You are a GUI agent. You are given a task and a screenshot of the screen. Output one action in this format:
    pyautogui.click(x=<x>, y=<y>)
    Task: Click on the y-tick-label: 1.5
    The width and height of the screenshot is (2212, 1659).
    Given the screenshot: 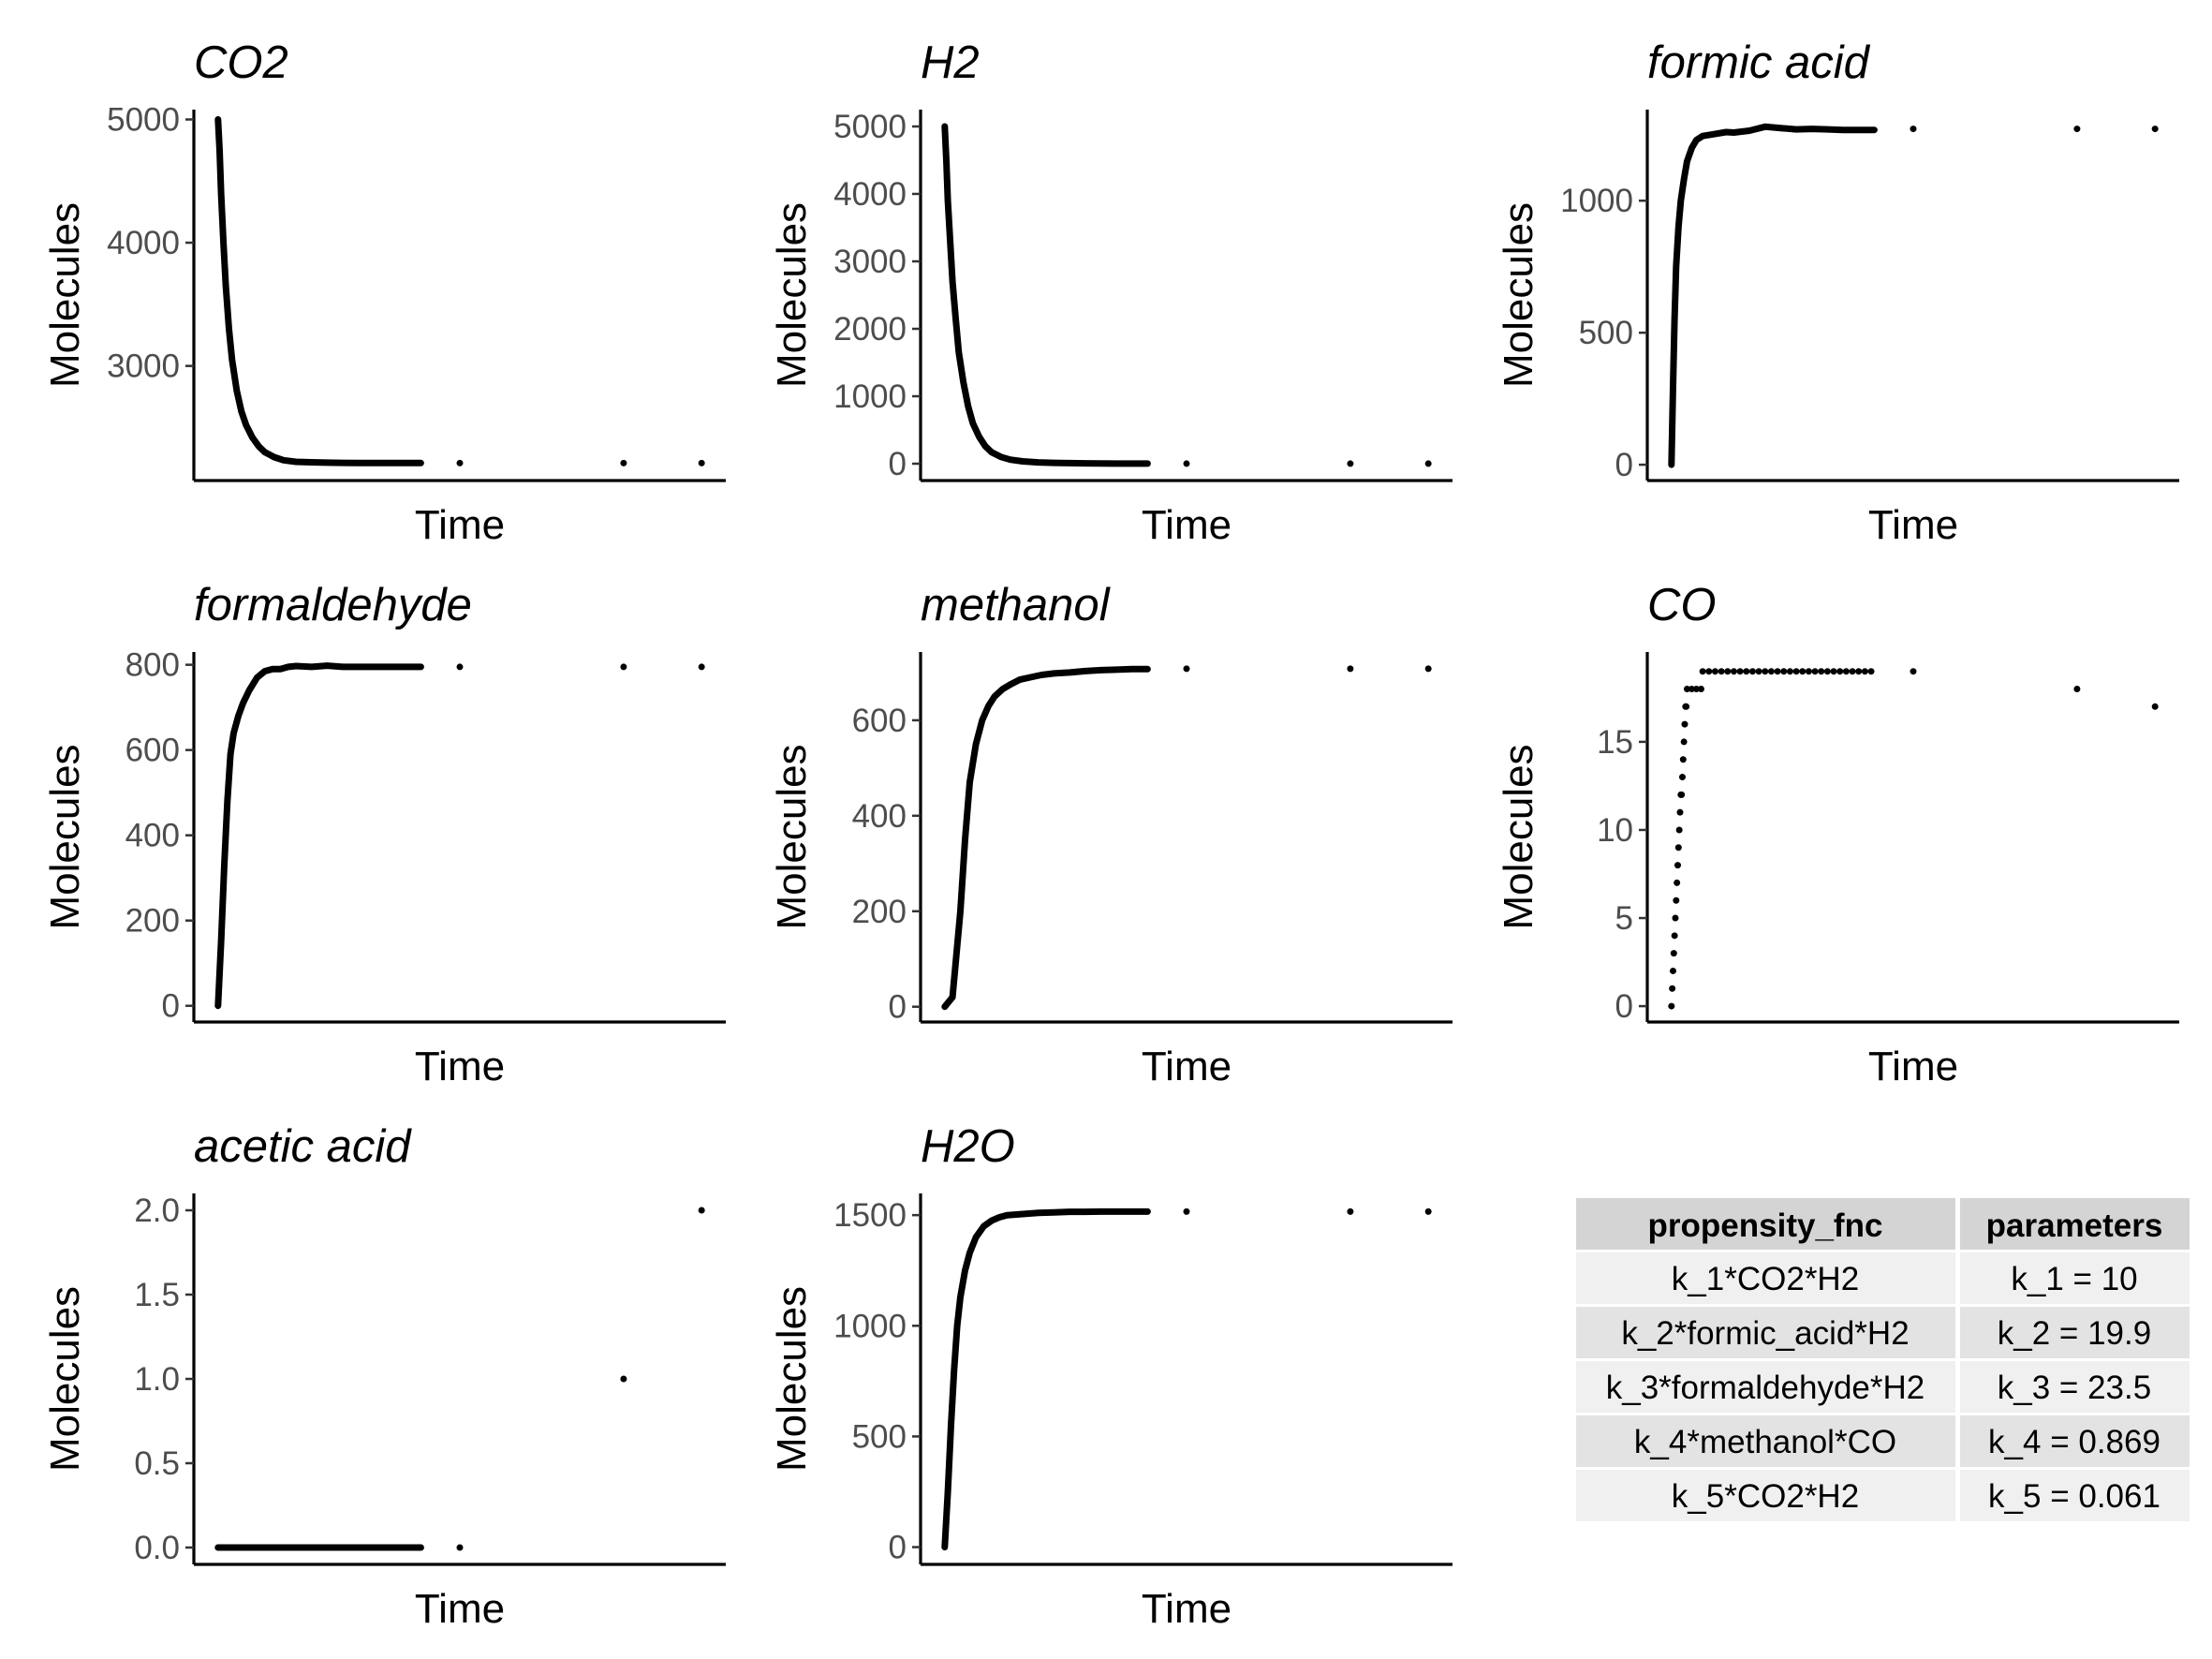 What is the action you would take?
    pyautogui.click(x=157, y=1295)
    